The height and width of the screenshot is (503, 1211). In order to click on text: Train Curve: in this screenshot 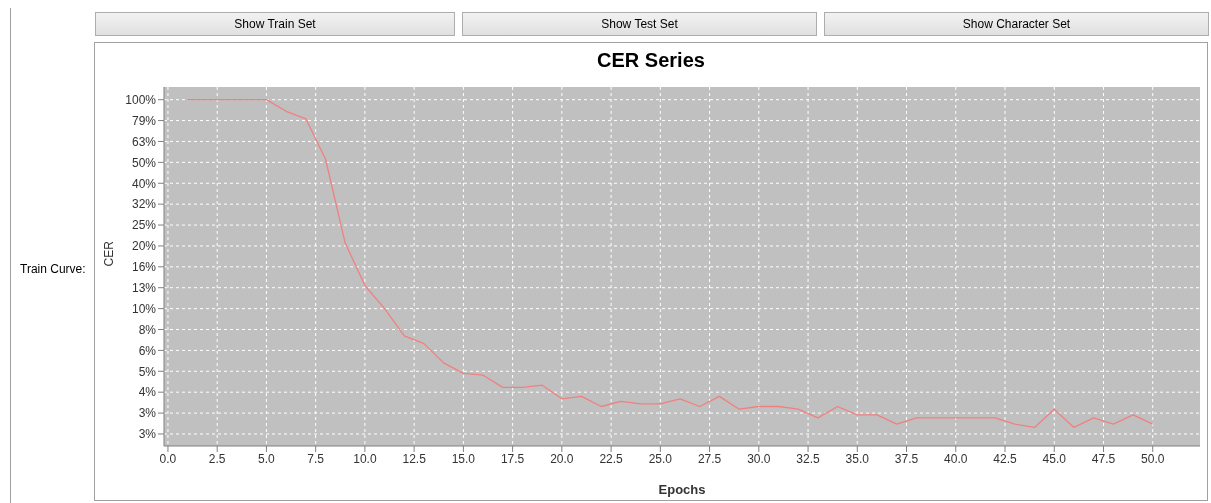, I will do `click(53, 269)`.